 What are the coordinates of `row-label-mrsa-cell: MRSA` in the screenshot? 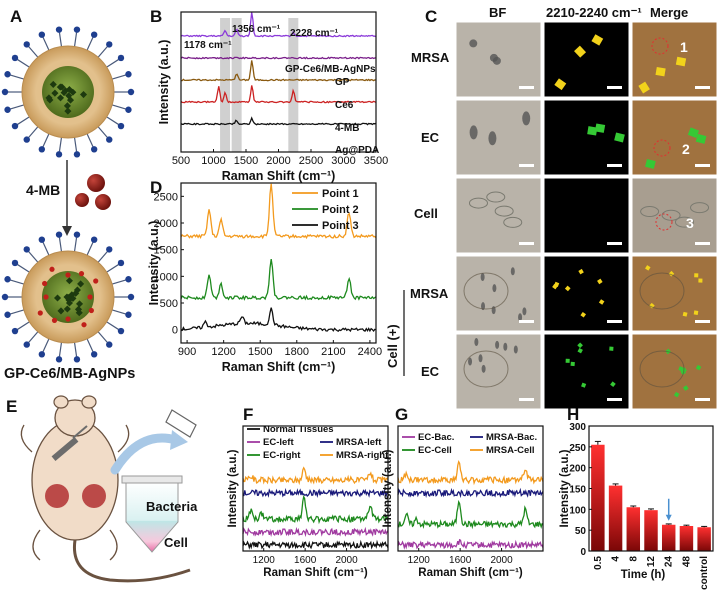 It's located at (429, 293).